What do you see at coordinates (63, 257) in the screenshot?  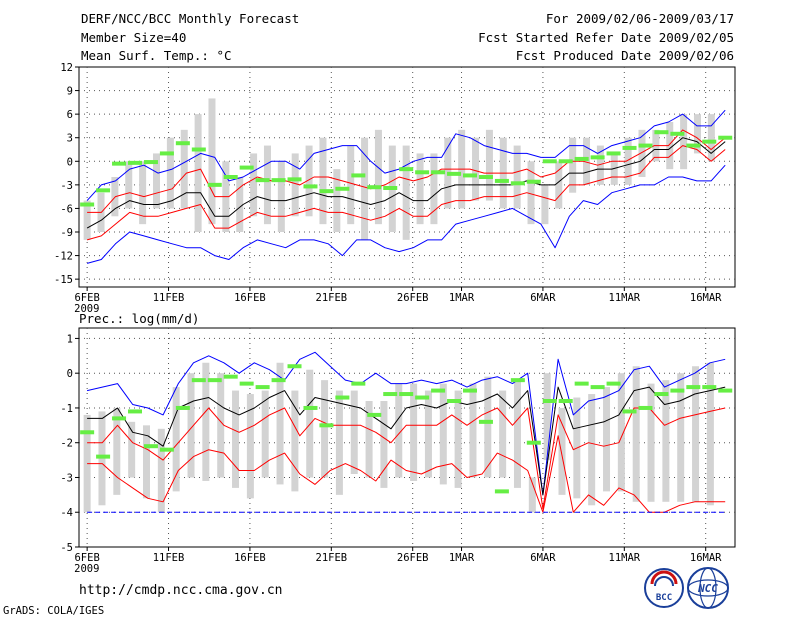 I see `y-tick-label: -12` at bounding box center [63, 257].